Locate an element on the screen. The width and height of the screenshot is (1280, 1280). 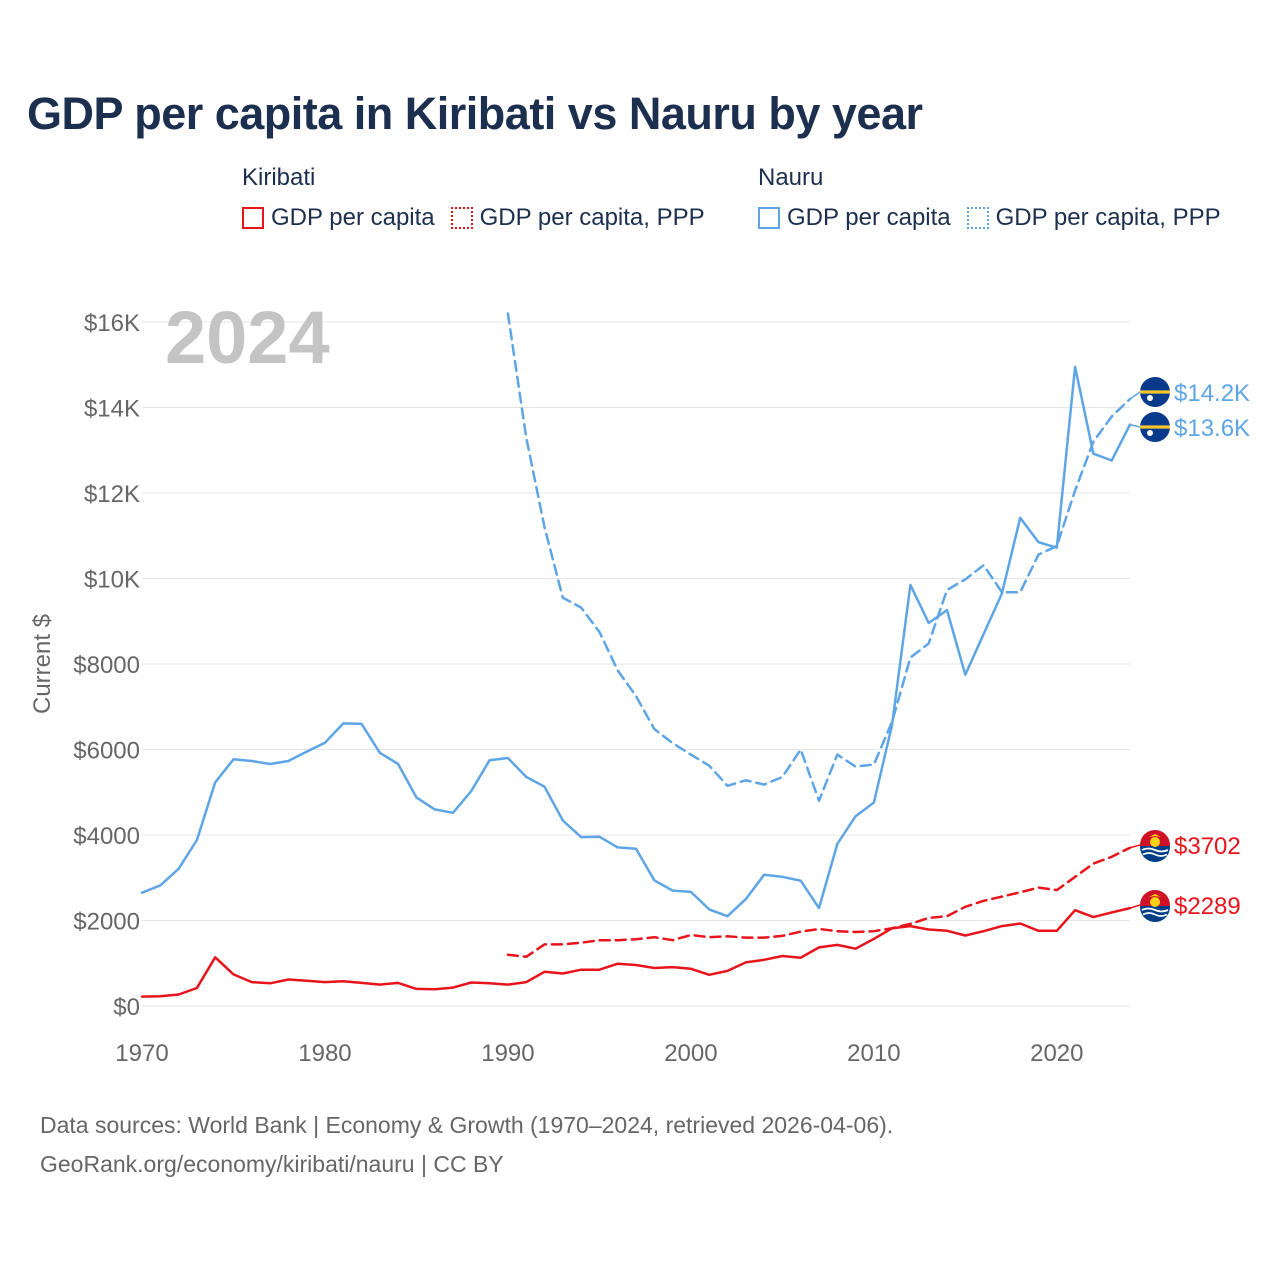
legend-item-nauru-gdp: GDP per capita is located at coordinates (854, 218).